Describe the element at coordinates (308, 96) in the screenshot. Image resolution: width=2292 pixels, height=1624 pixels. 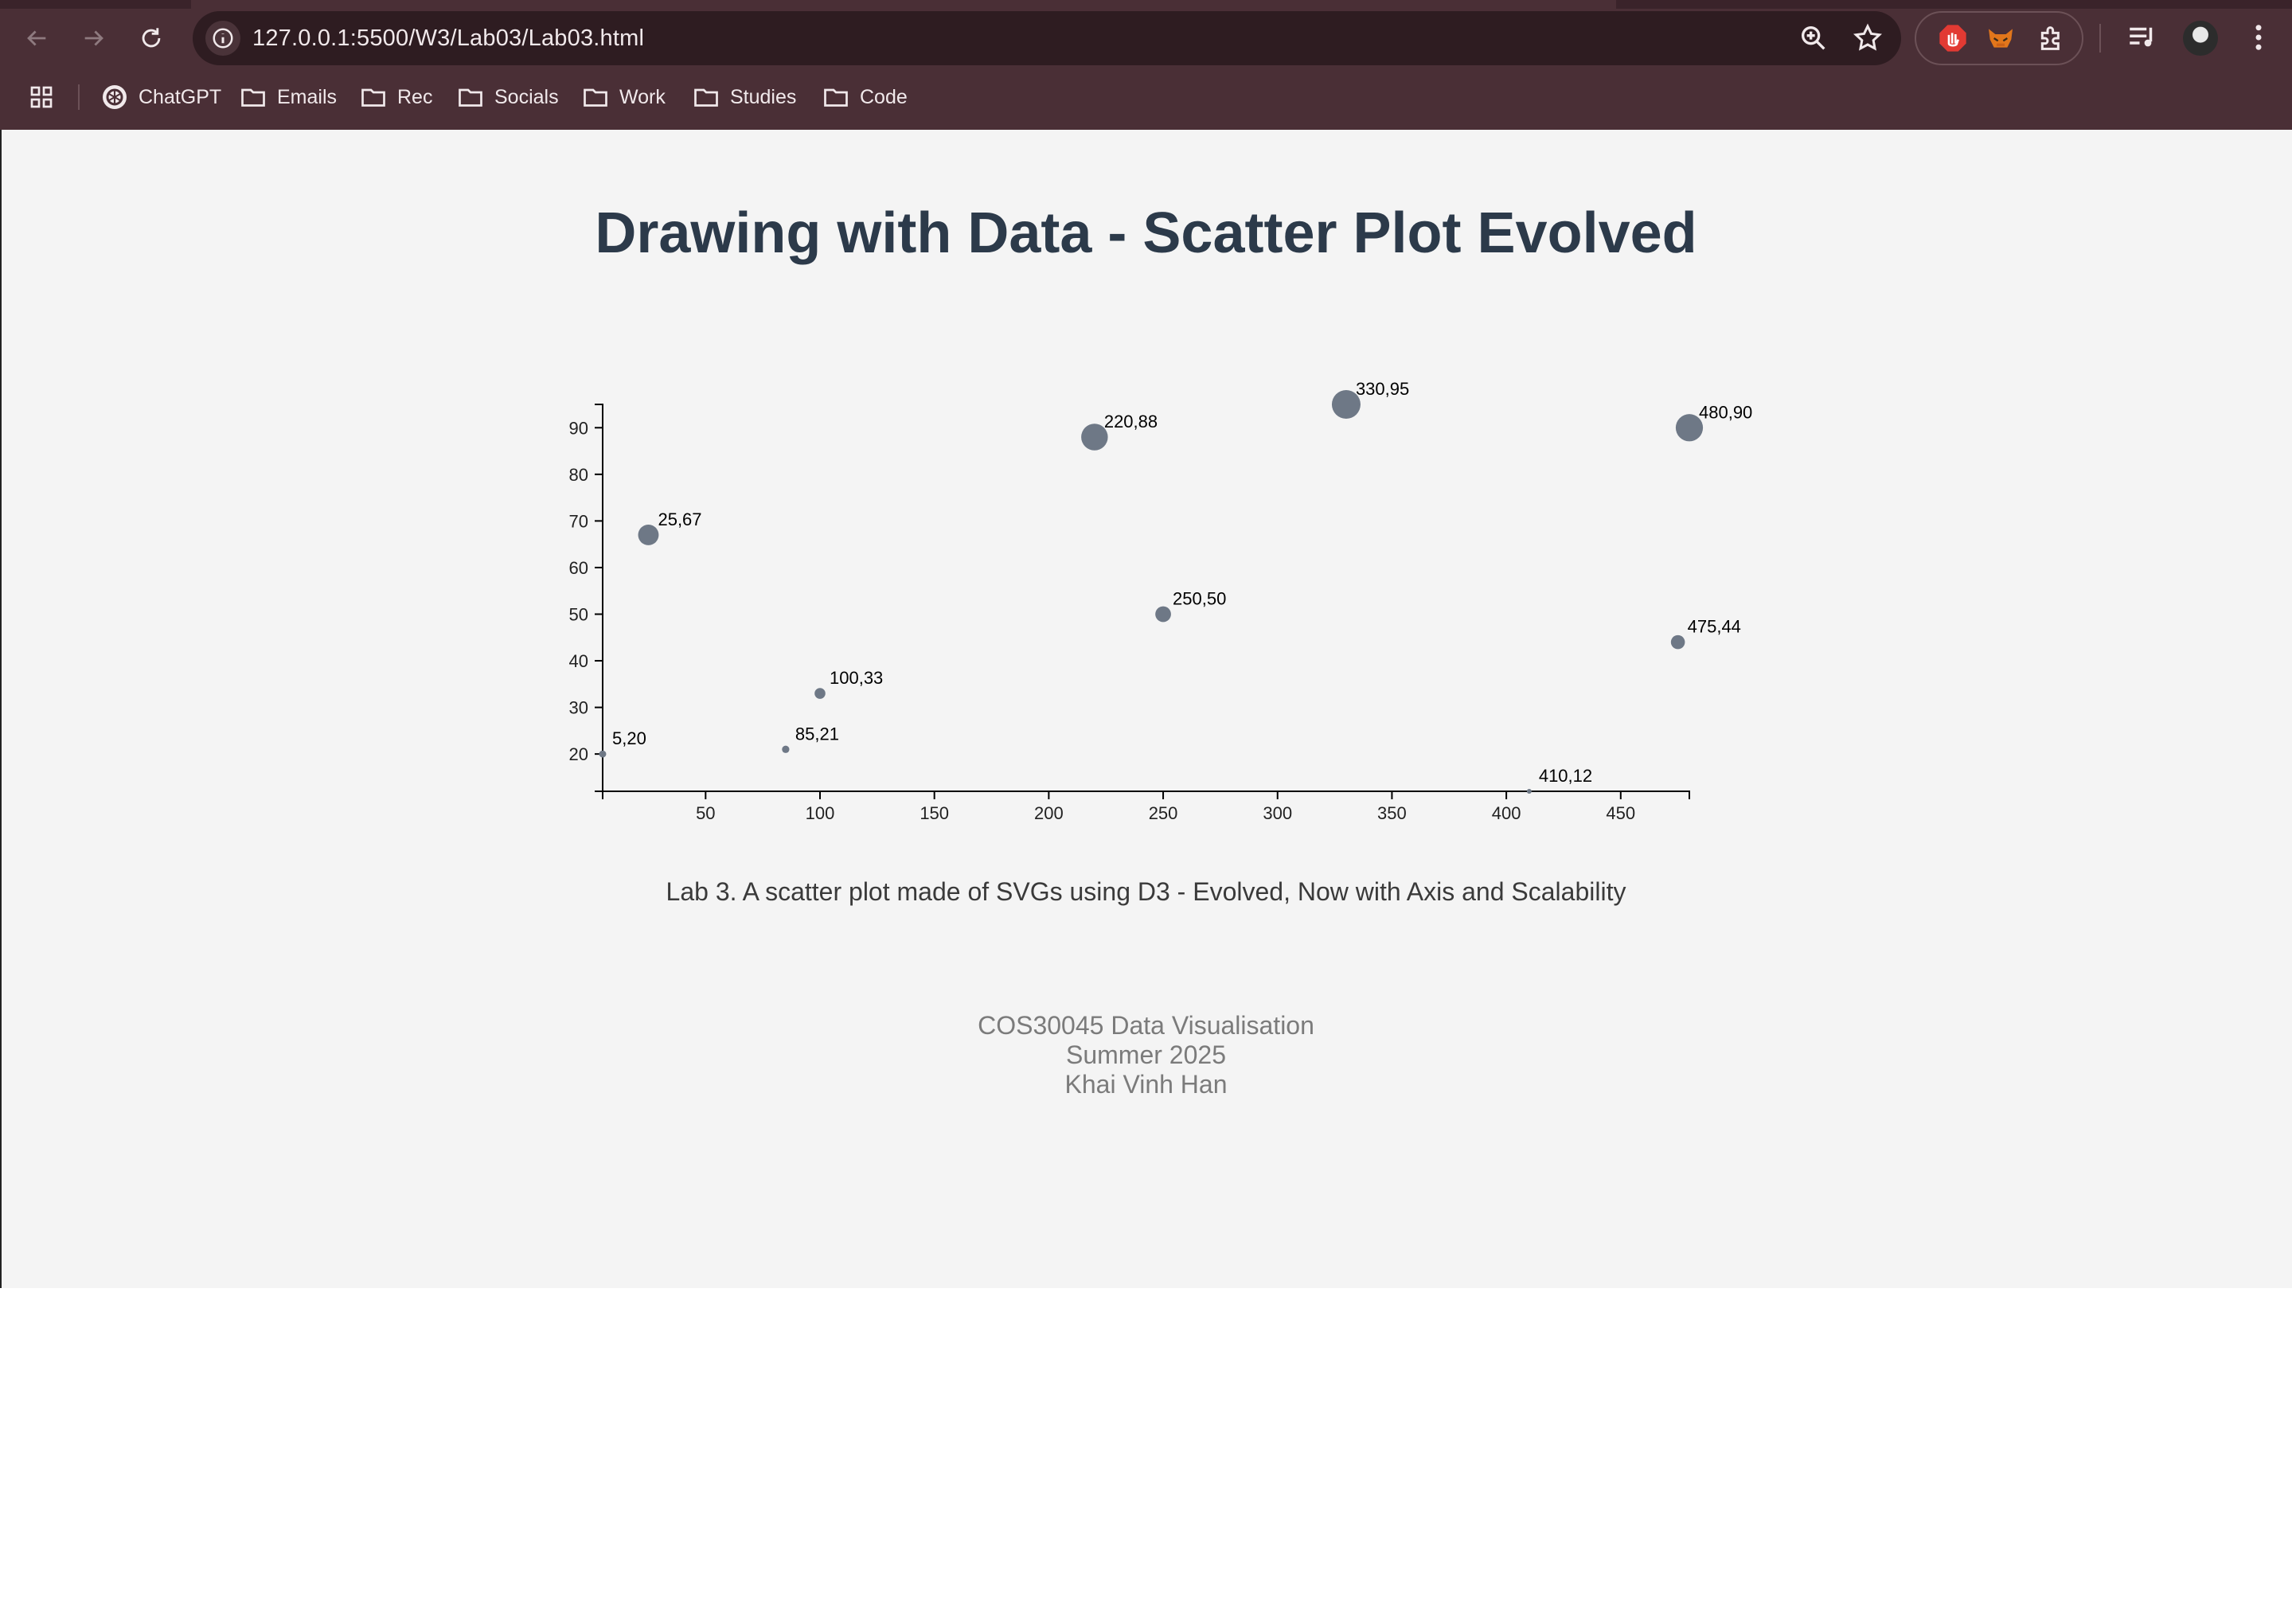
I see `bookmark-label: Emails` at that location.